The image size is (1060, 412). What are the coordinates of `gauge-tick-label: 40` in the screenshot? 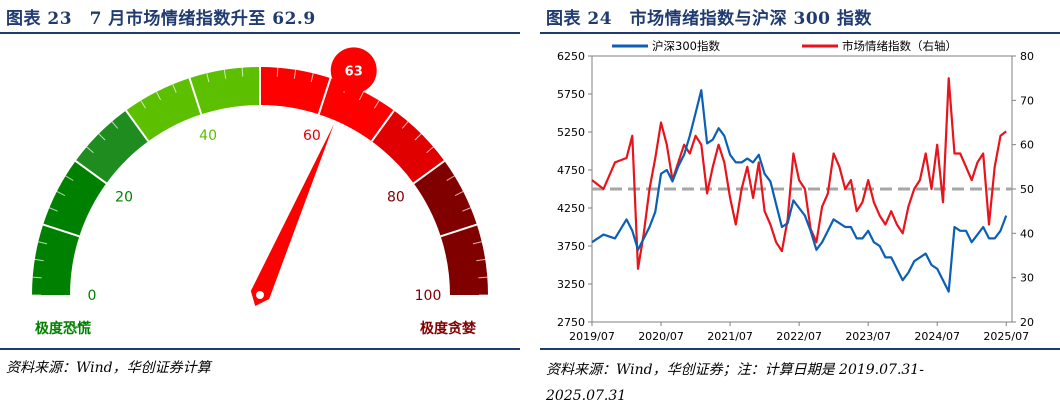 It's located at (208, 136).